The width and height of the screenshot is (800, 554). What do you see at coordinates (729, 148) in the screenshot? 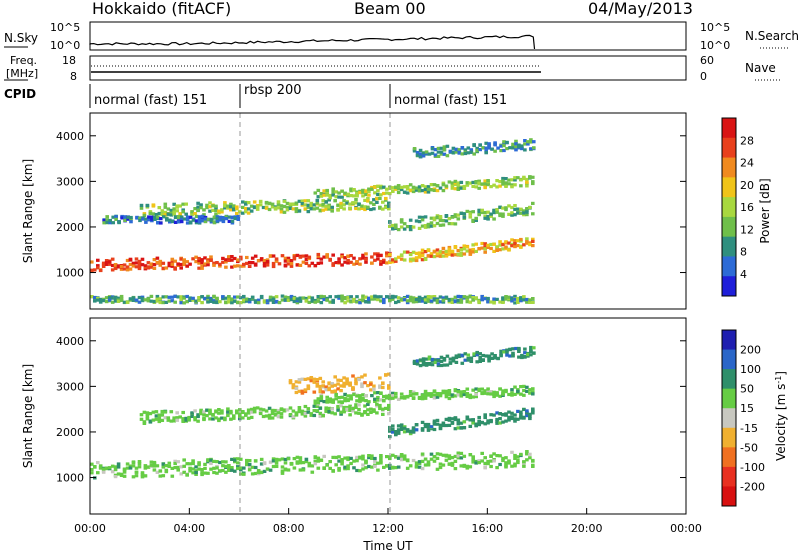
I see `power-colorbar-swatch` at bounding box center [729, 148].